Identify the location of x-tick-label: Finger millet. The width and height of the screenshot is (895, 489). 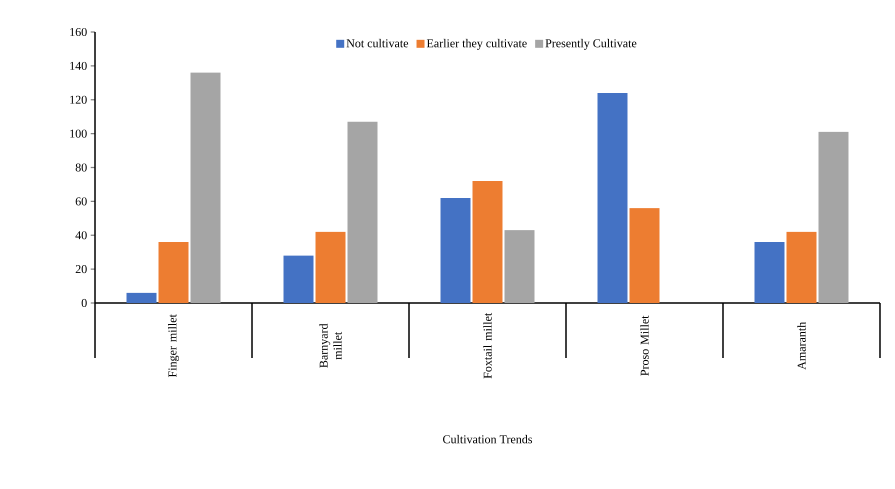
(173, 346).